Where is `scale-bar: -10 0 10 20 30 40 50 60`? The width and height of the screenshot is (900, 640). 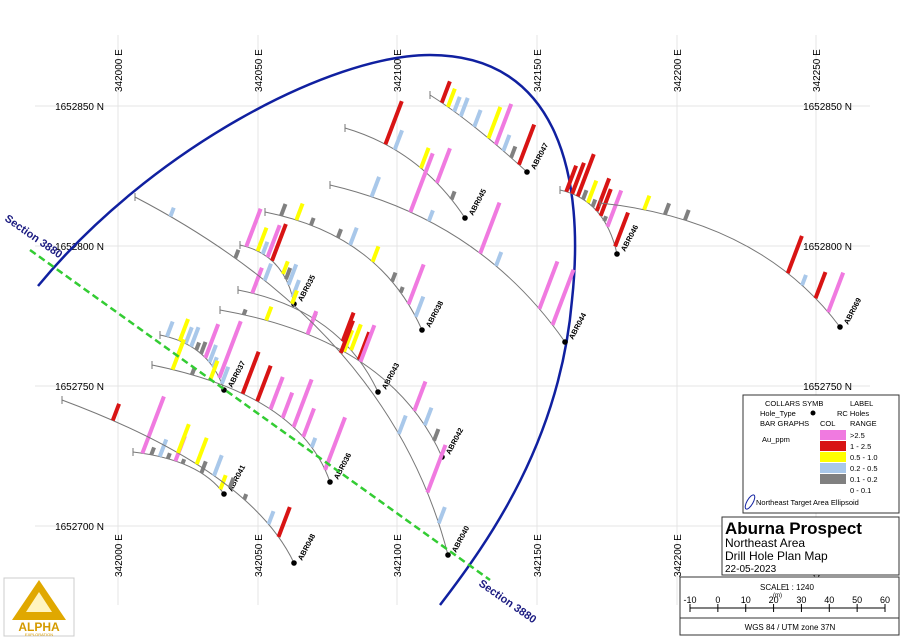
scale-bar: -10 0 10 20 30 40 50 60 is located at coordinates (786, 603).